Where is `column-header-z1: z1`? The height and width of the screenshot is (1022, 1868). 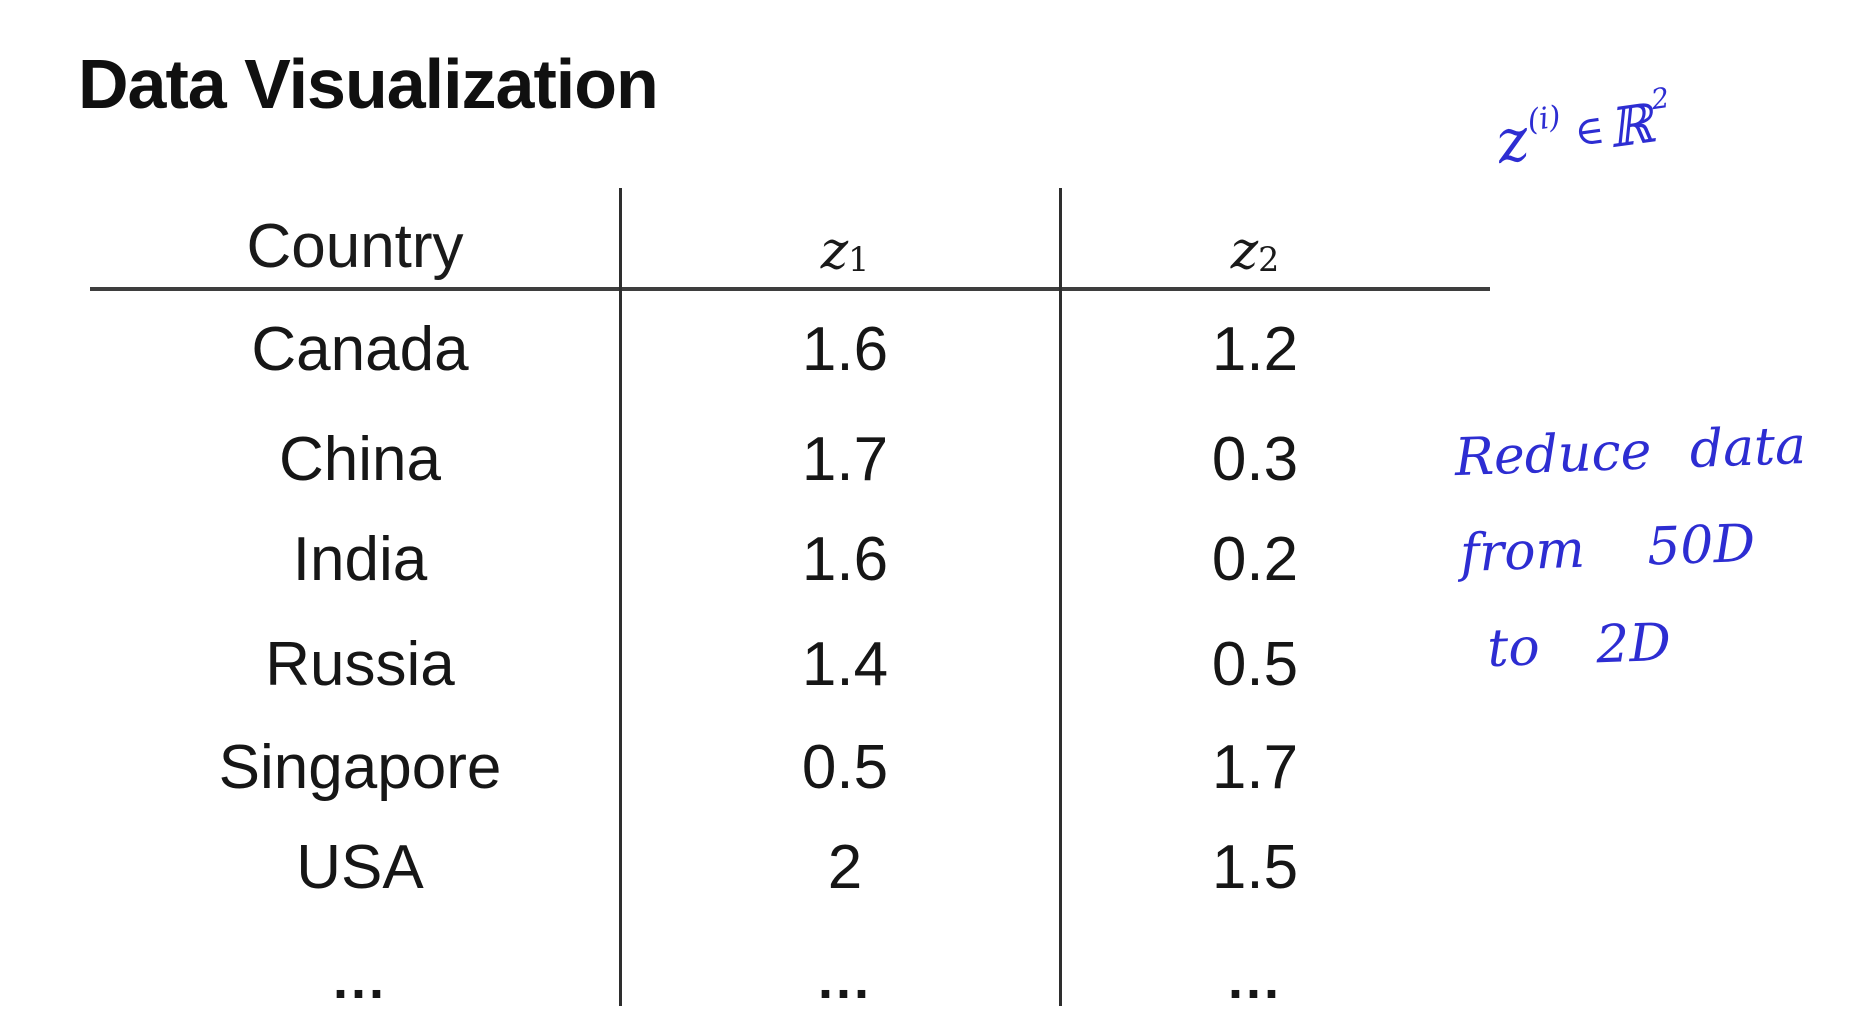 column-header-z1: z1 is located at coordinates (845, 251).